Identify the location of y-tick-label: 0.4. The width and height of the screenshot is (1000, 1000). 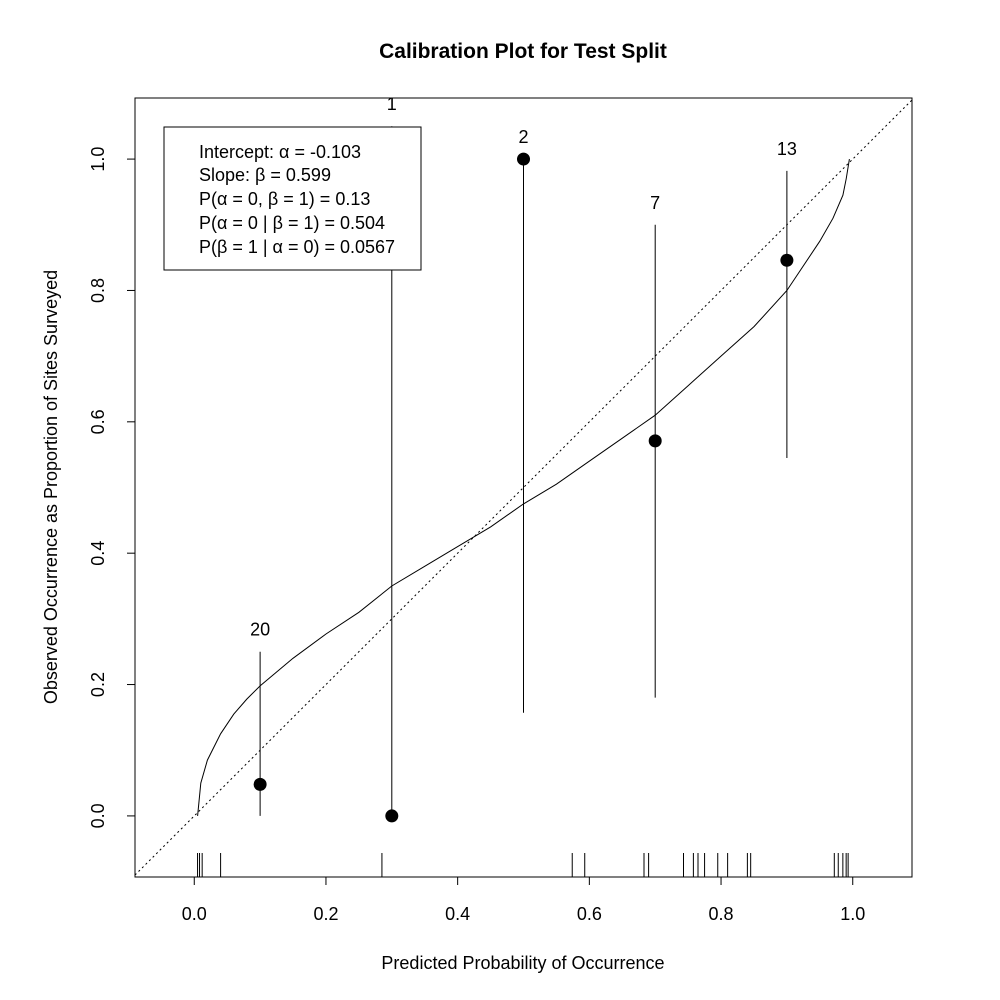
(98, 553).